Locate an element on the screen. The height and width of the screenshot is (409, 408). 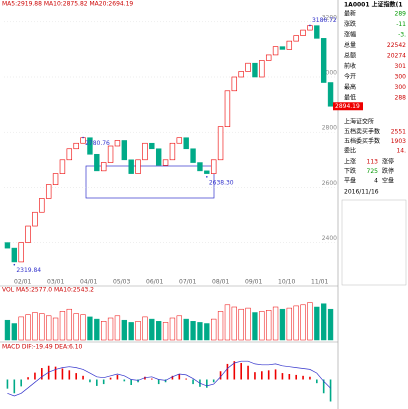
y-tick-label: 2800 is located at coordinates (329, 128).